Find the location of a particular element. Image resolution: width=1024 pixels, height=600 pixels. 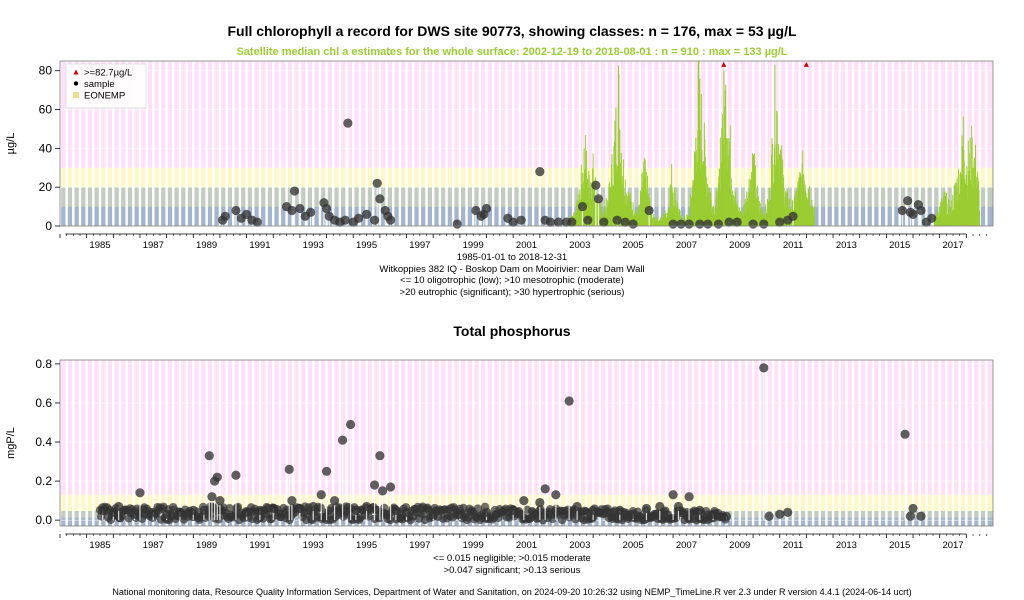

x-tick-label: 2015 is located at coordinates (899, 545).